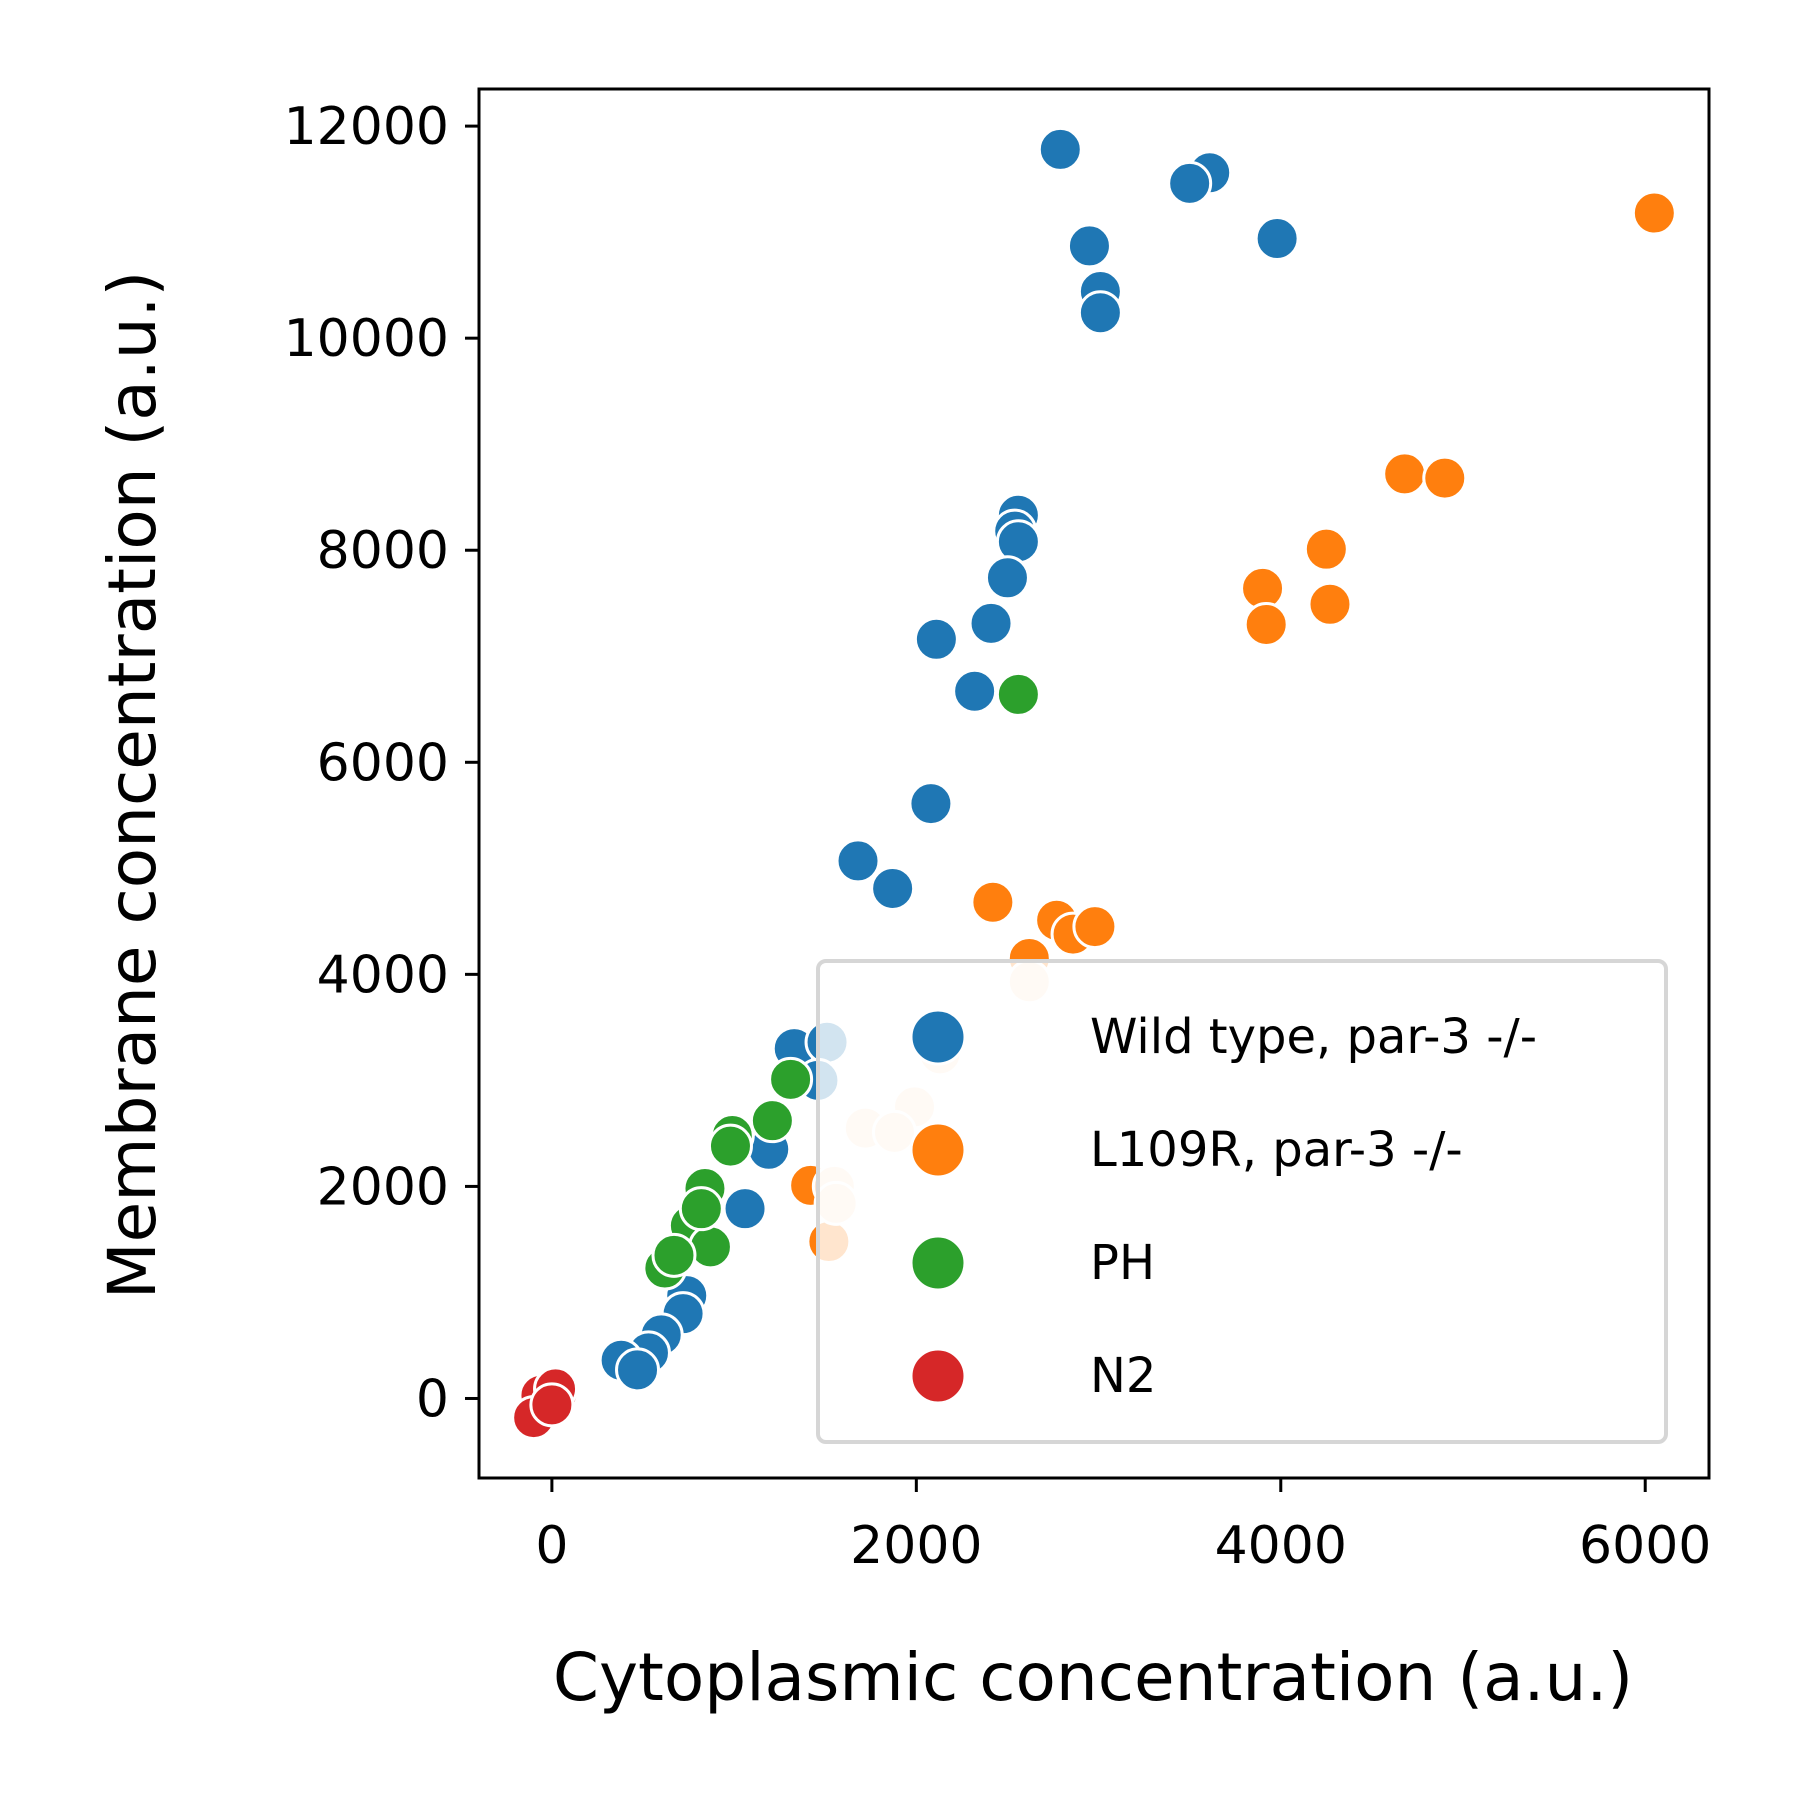 The width and height of the screenshot is (1800, 1805). What do you see at coordinates (551, 1546) in the screenshot?
I see `x-tick-label: 0` at bounding box center [551, 1546].